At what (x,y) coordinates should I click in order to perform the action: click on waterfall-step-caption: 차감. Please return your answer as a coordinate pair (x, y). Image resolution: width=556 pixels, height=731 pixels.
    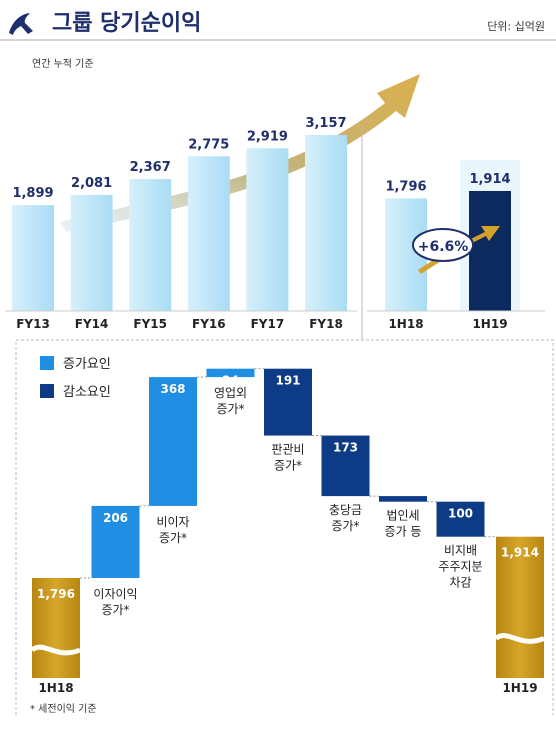
    Looking at the image, I should click on (460, 583).